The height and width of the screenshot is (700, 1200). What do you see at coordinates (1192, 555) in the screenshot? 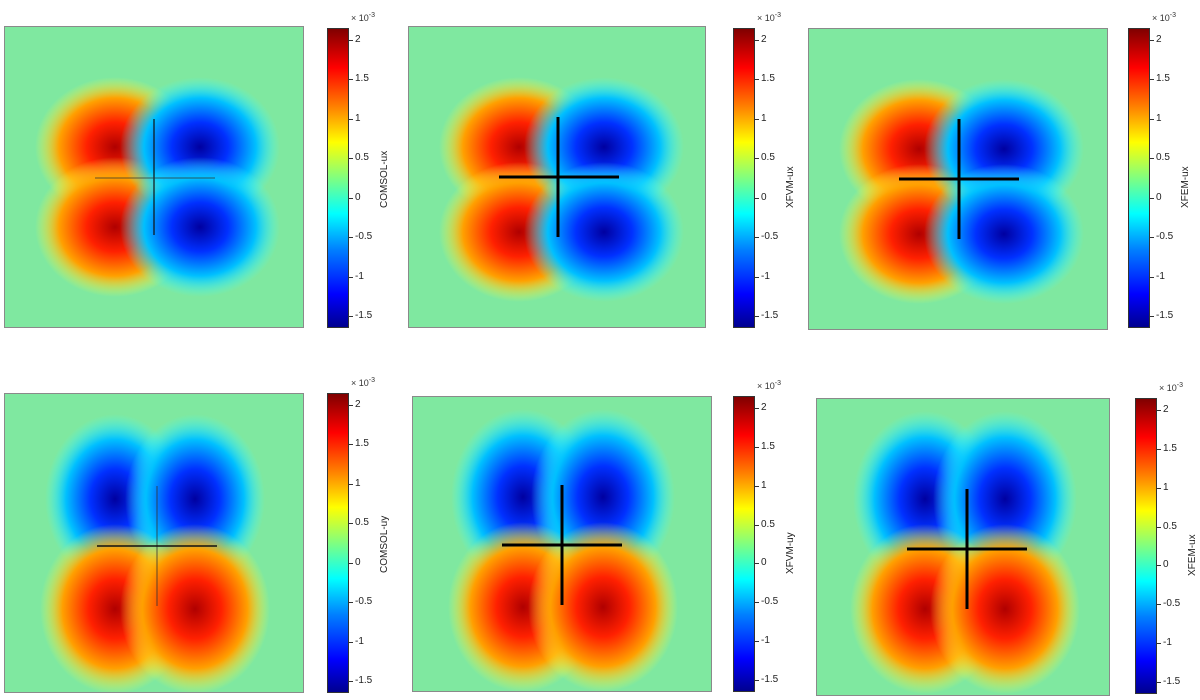
I see `colorbar-label: XFEM-ux` at bounding box center [1192, 555].